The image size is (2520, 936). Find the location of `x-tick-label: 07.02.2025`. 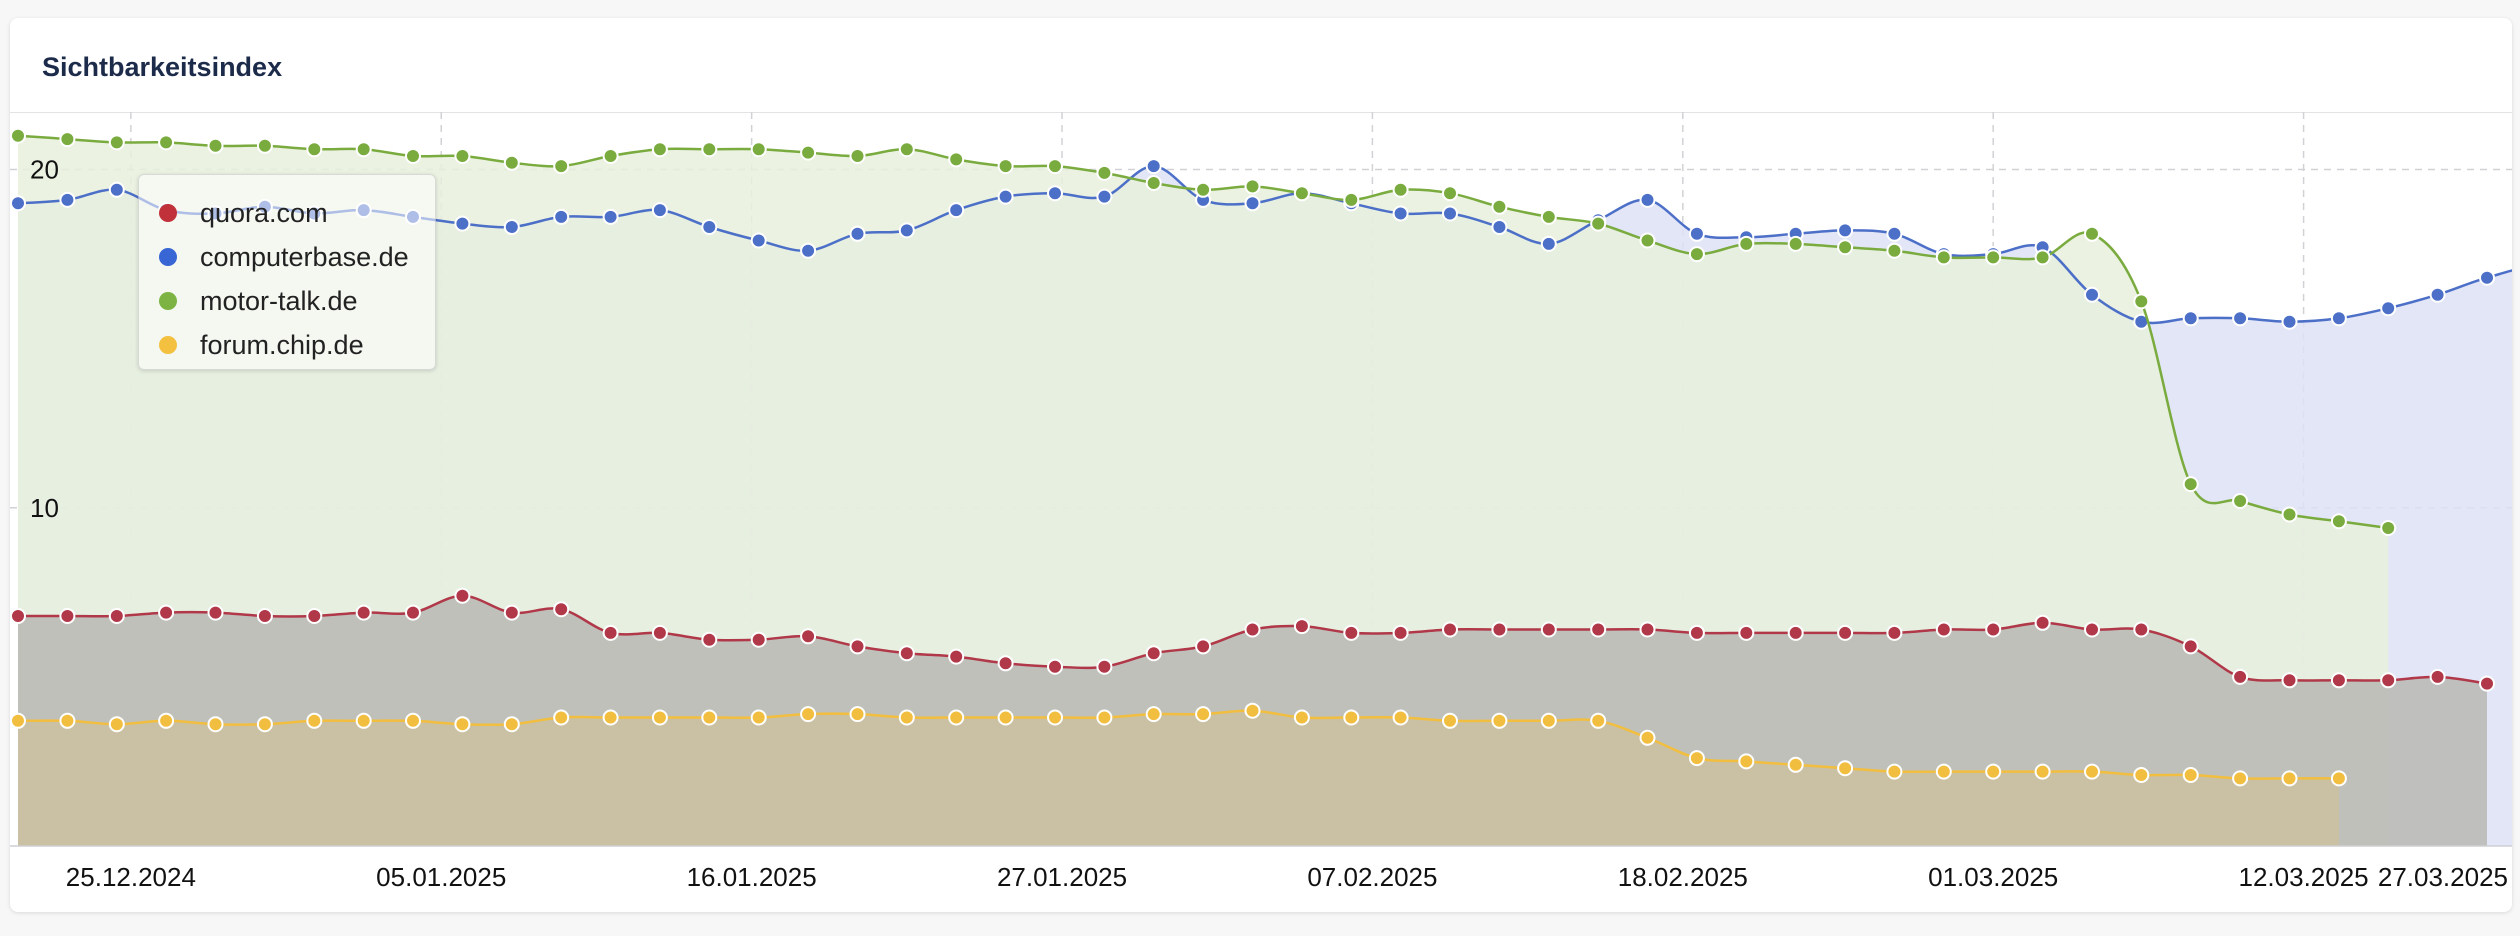

x-tick-label: 07.02.2025 is located at coordinates (1372, 877).